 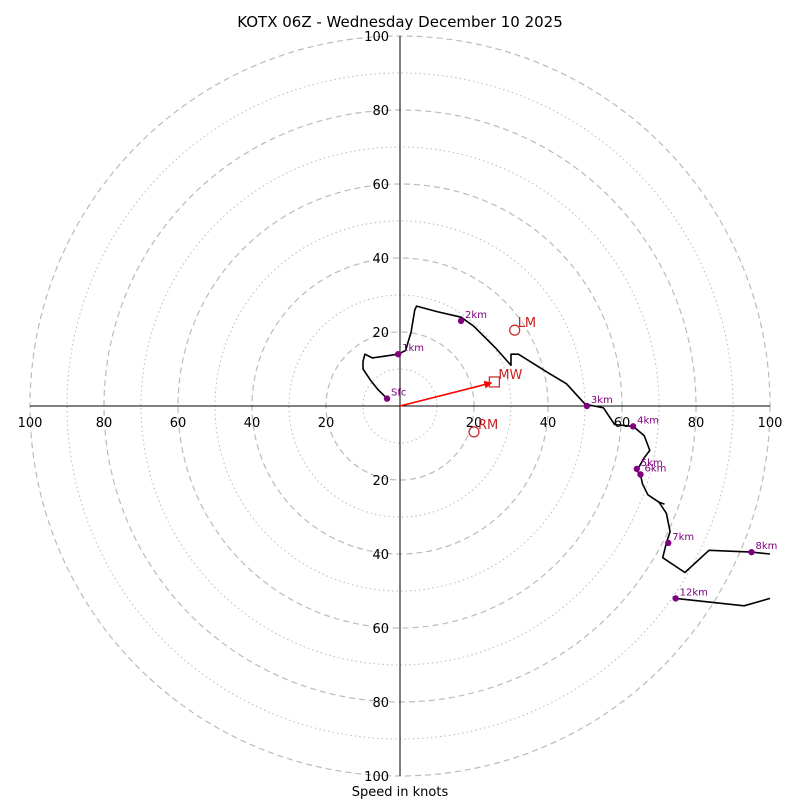 I want to click on height-label-7km: 7km, so click(x=683, y=537).